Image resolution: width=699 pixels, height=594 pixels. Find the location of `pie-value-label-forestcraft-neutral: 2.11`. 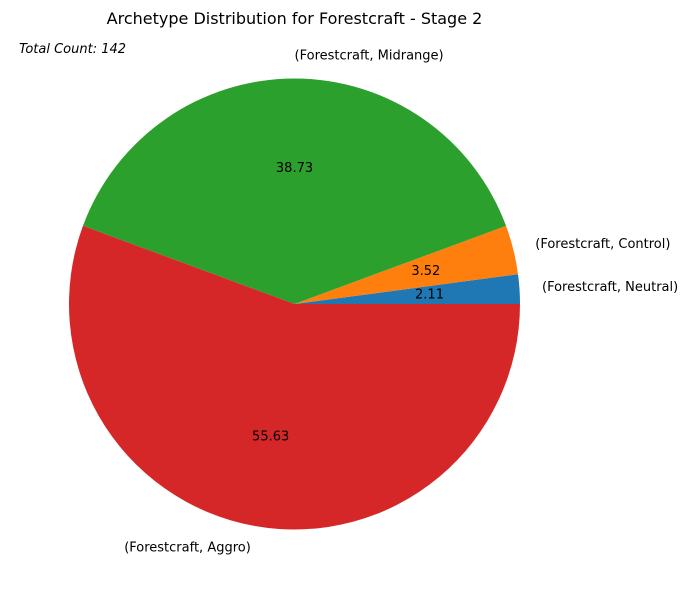

pie-value-label-forestcraft-neutral: 2.11 is located at coordinates (429, 295).